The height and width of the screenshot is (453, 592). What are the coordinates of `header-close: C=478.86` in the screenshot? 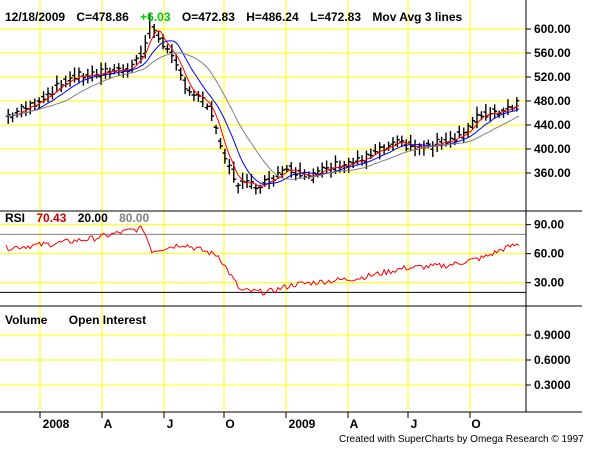 It's located at (102, 17).